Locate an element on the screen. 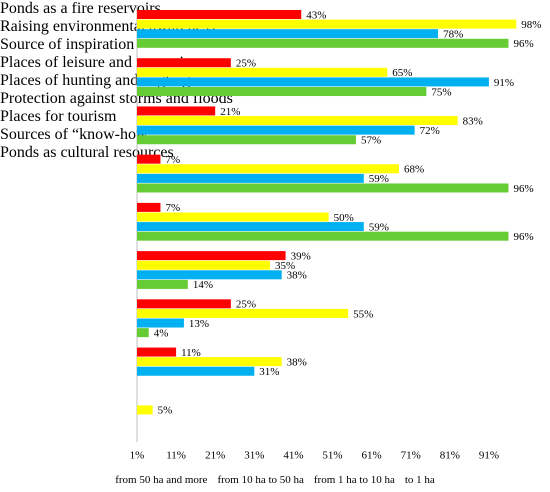 This screenshot has width=550, height=492. value-label: 68% is located at coordinates (414, 170).